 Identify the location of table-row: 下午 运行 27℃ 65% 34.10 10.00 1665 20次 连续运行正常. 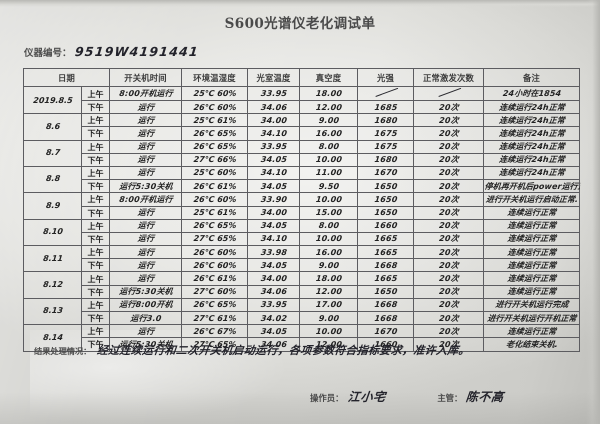
(302, 239).